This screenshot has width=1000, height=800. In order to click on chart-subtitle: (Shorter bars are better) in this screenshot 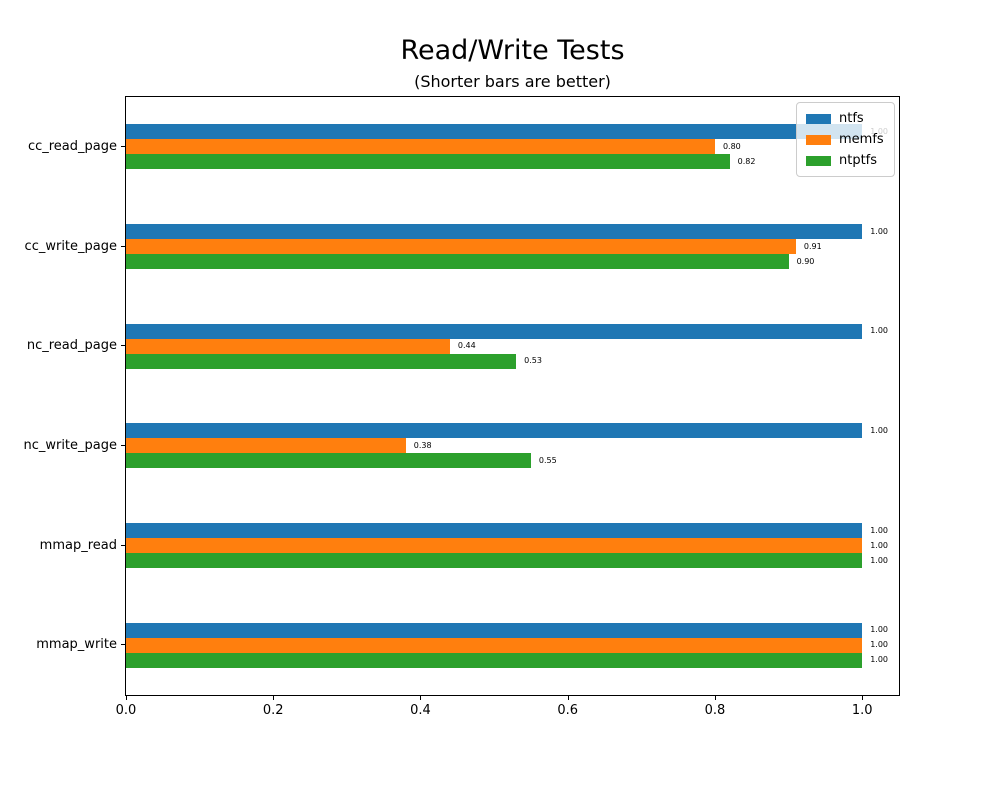, I will do `click(512, 81)`.